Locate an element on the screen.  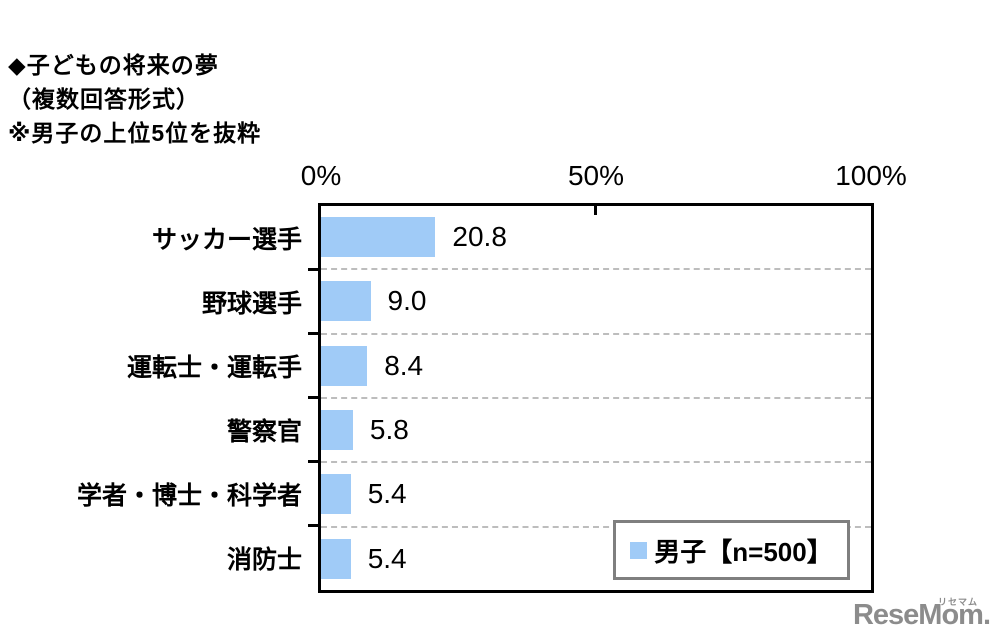
category-label: 野球選手 is located at coordinates (251, 304).